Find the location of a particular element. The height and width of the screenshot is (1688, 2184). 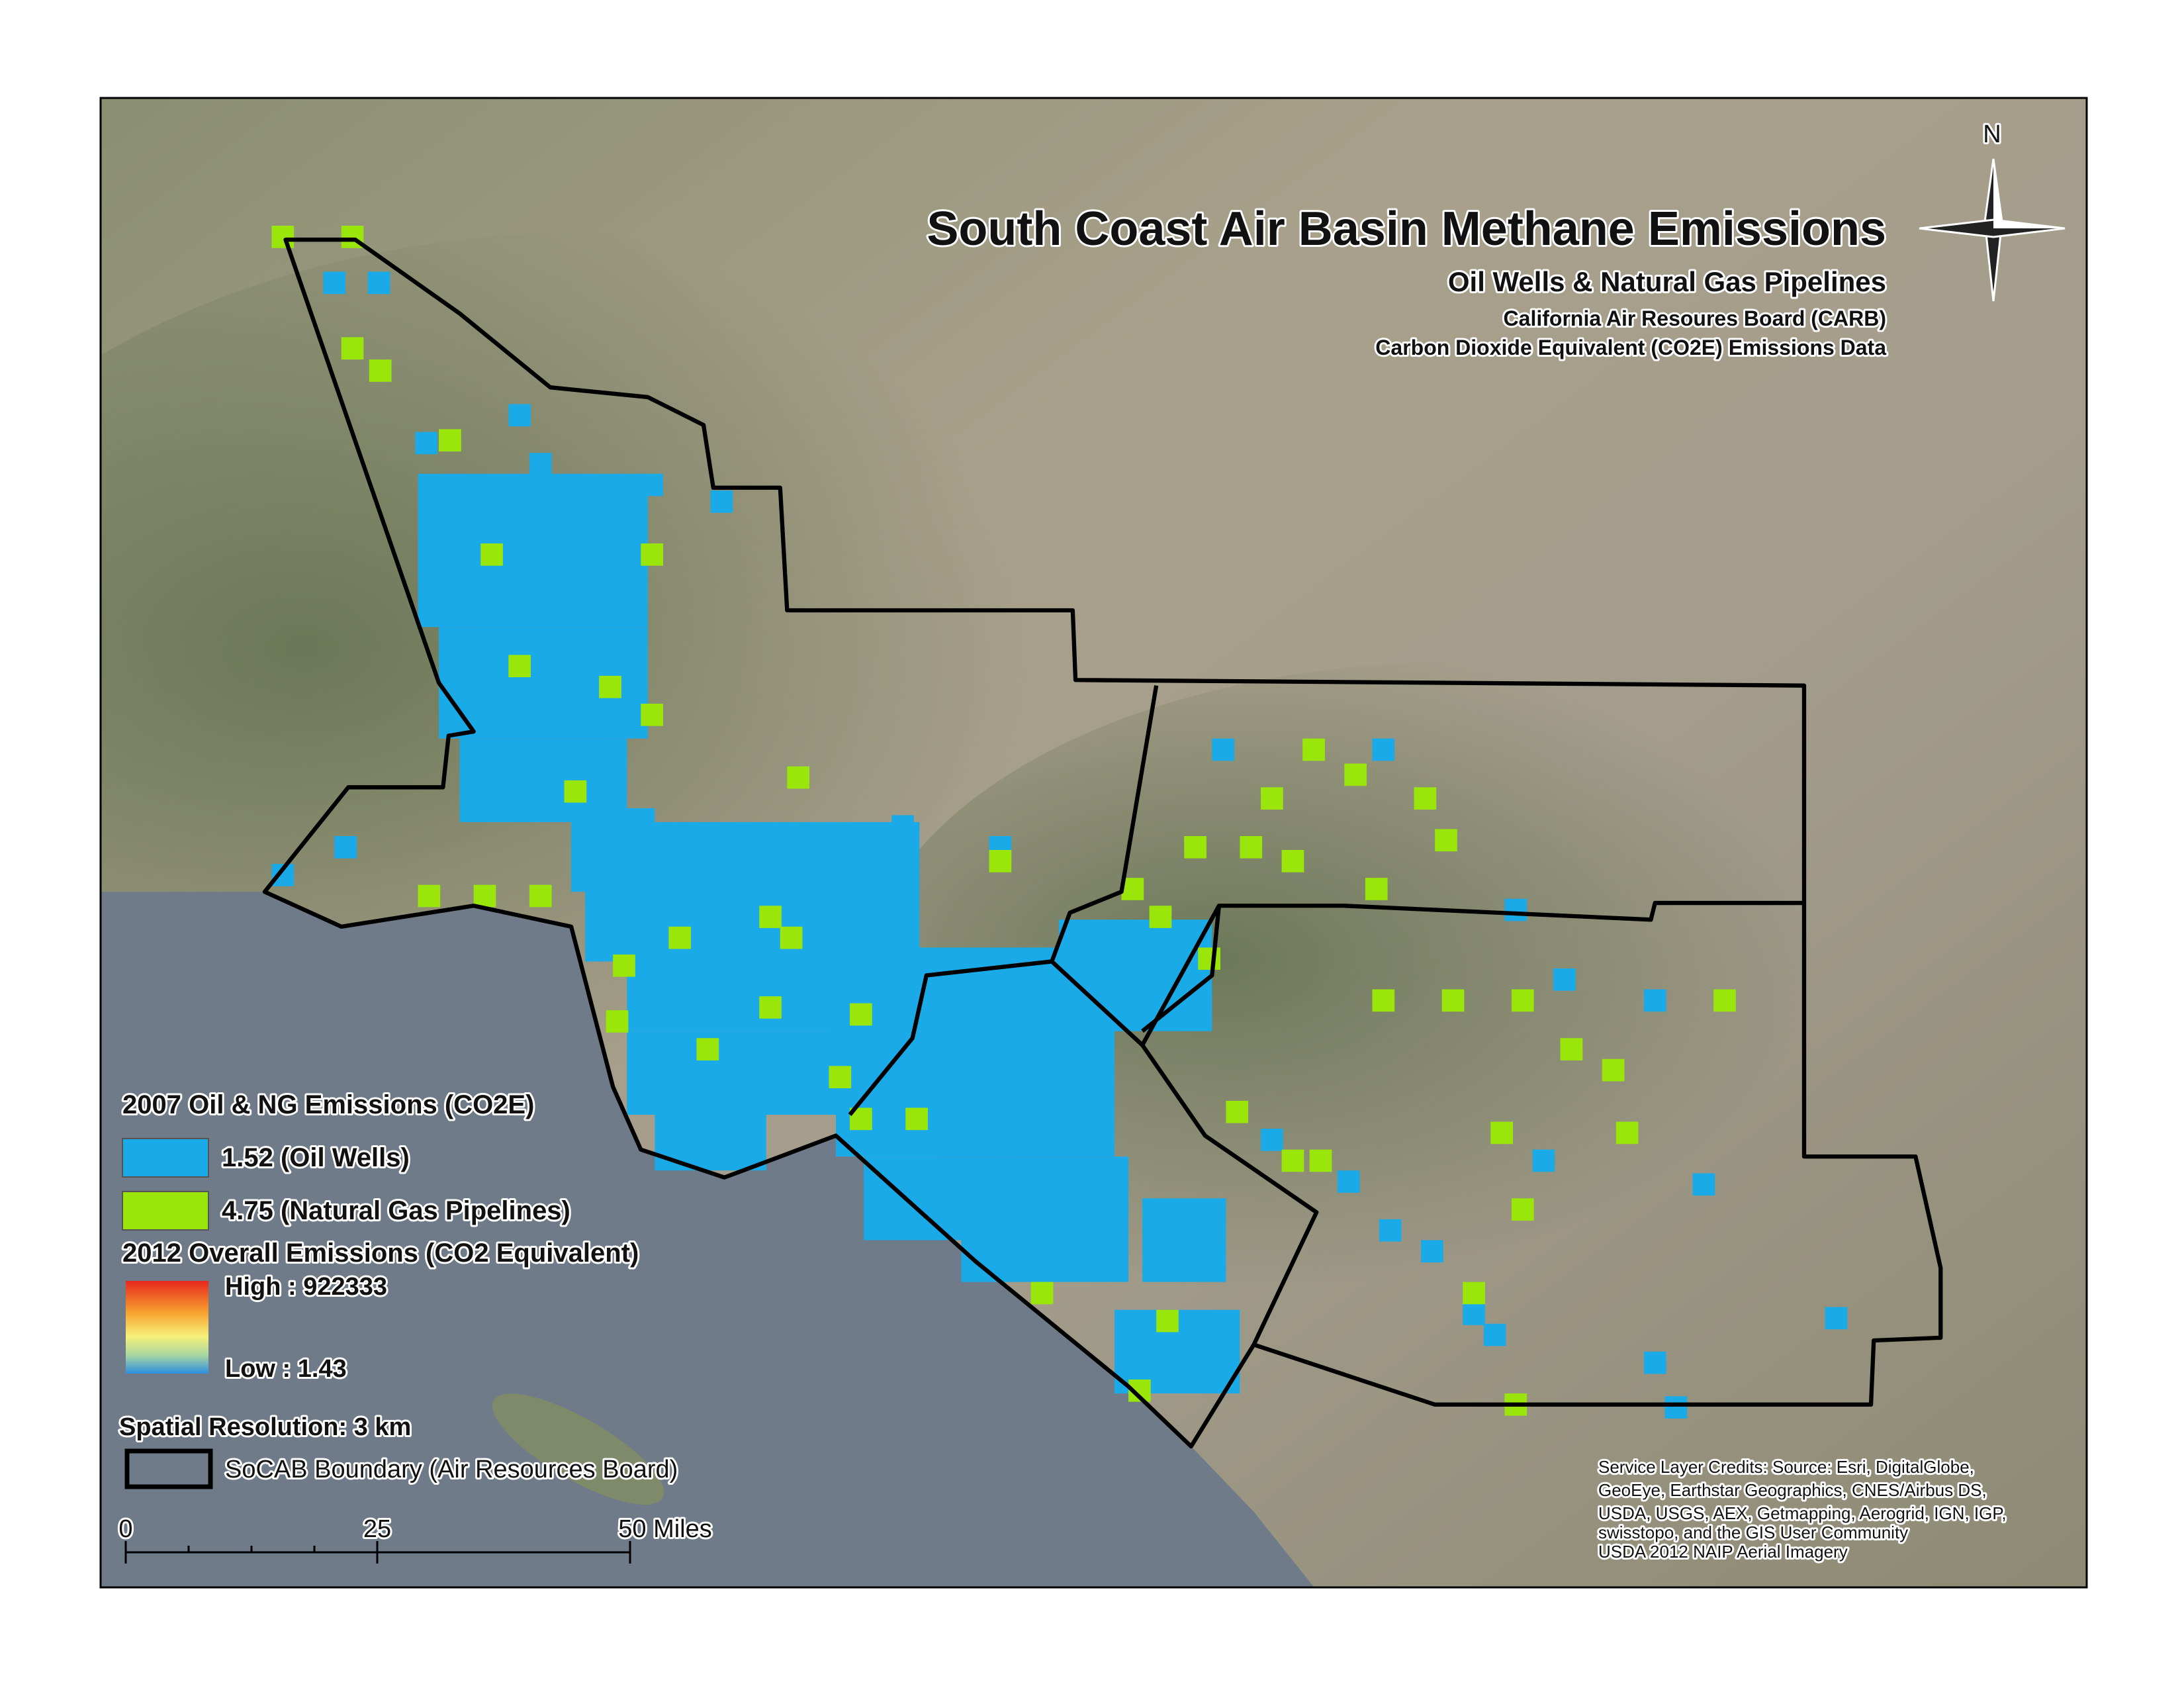

ramp-high: High : 922333 is located at coordinates (306, 1287).